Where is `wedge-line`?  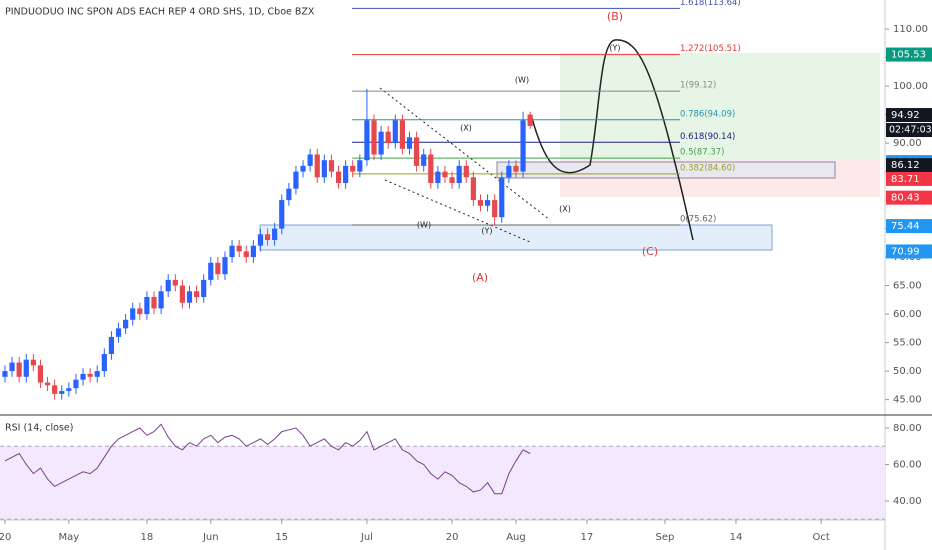 wedge-line is located at coordinates (465, 154).